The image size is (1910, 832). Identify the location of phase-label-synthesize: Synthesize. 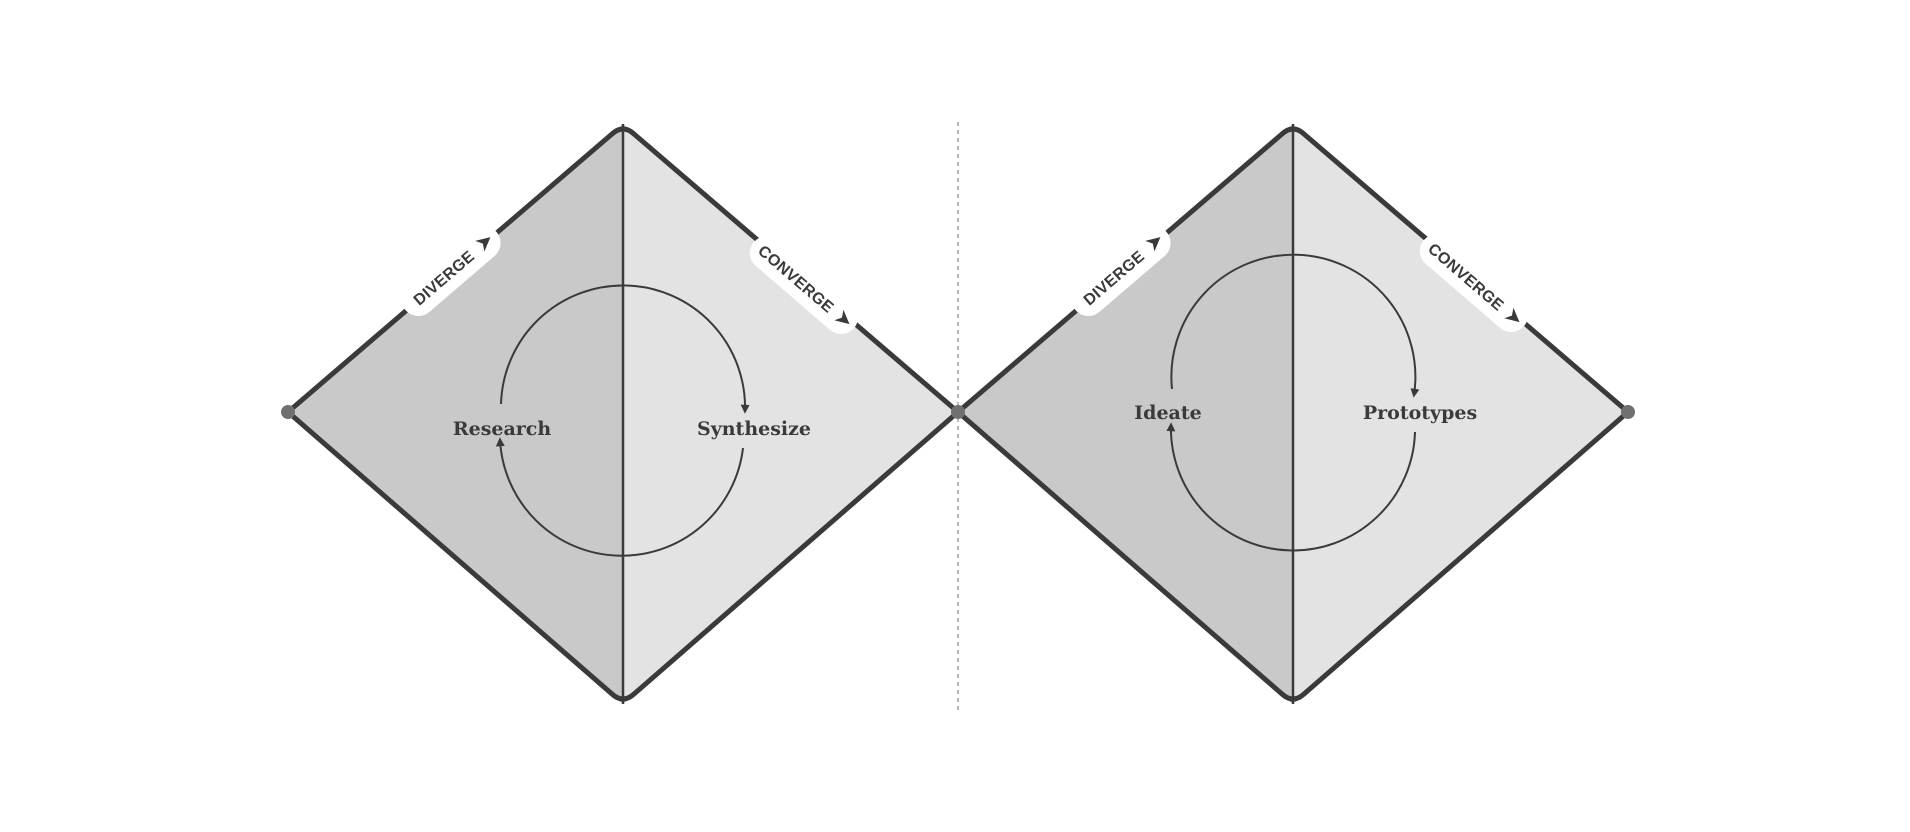
(754, 429).